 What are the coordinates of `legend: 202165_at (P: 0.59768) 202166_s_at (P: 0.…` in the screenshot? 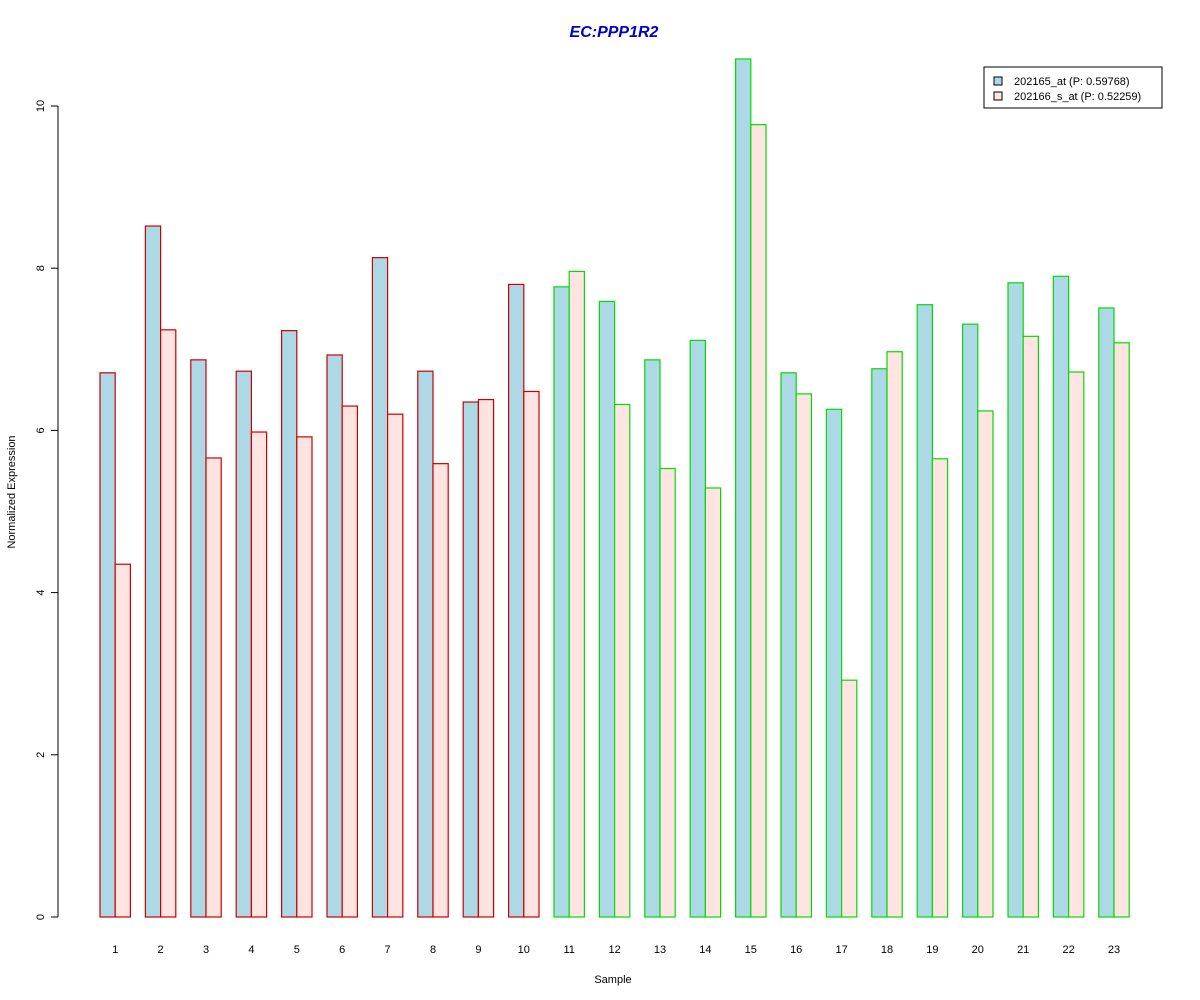 It's located at (1073, 87).